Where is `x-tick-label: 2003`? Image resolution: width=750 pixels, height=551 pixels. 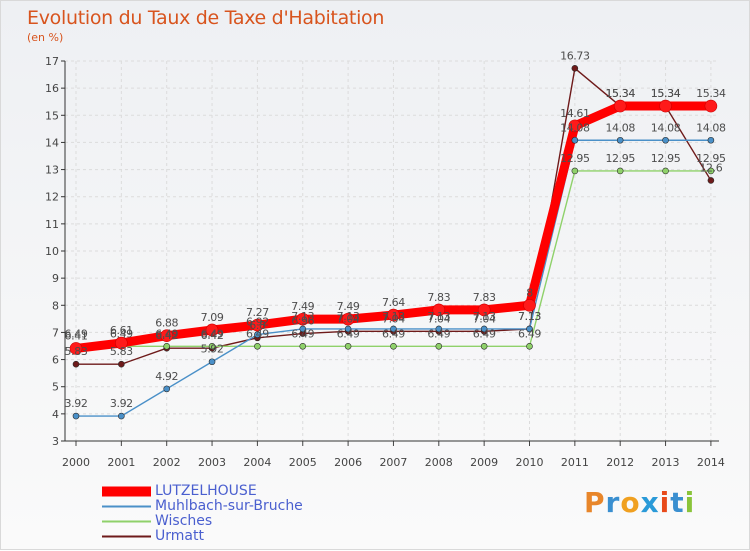
x-tick-label: 2003 is located at coordinates (212, 462).